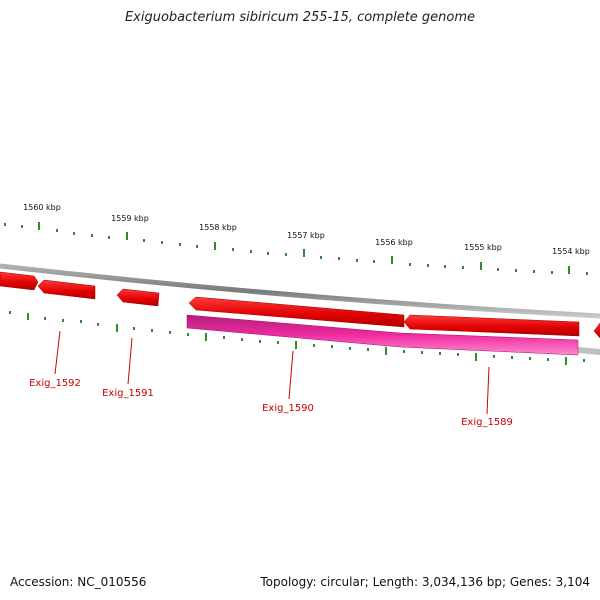 This screenshot has height=600, width=600. What do you see at coordinates (306, 235) in the screenshot?
I see `tick-label-1557: 1557 kbp` at bounding box center [306, 235].